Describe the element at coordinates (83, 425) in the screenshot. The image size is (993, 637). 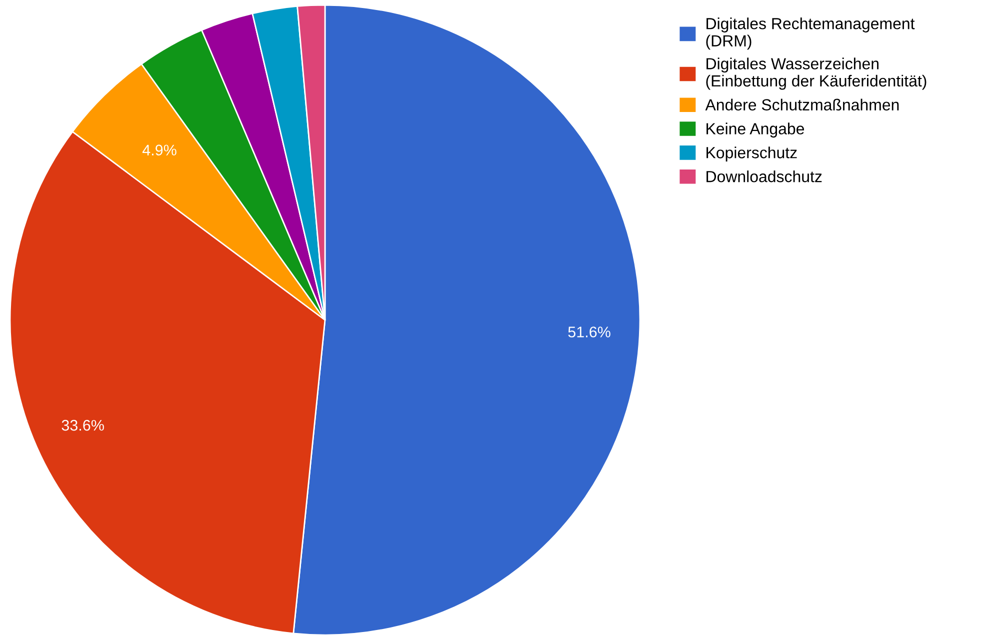
I see `data-label: 33.6%` at that location.